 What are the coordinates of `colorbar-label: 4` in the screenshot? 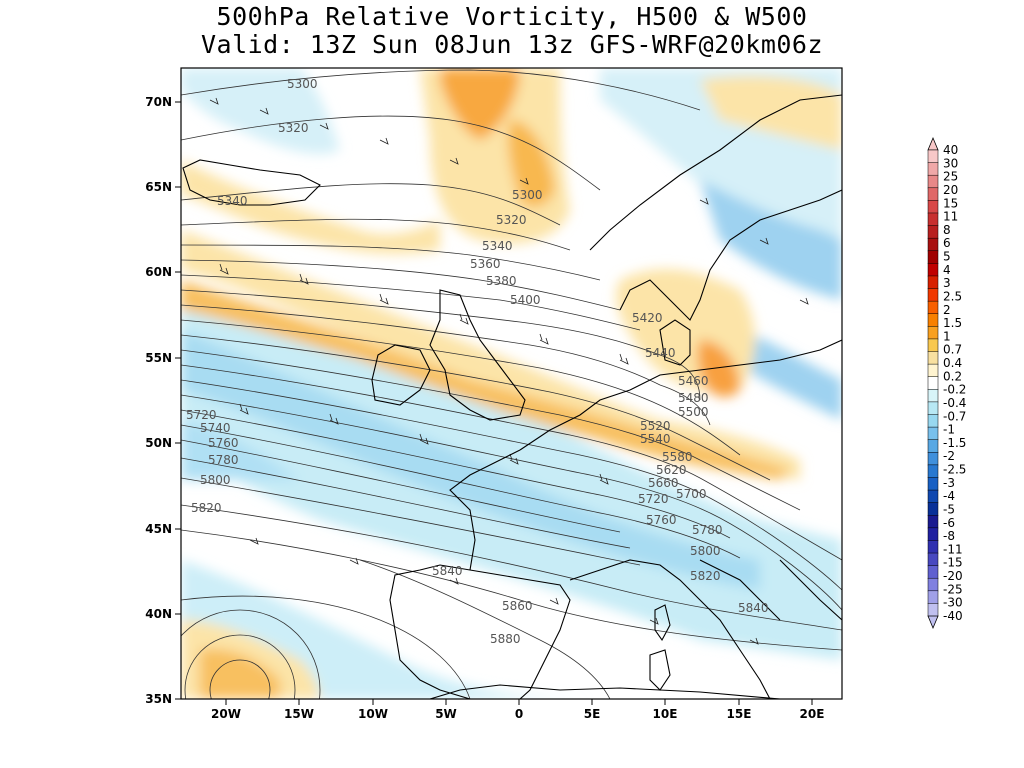 It's located at (947, 270).